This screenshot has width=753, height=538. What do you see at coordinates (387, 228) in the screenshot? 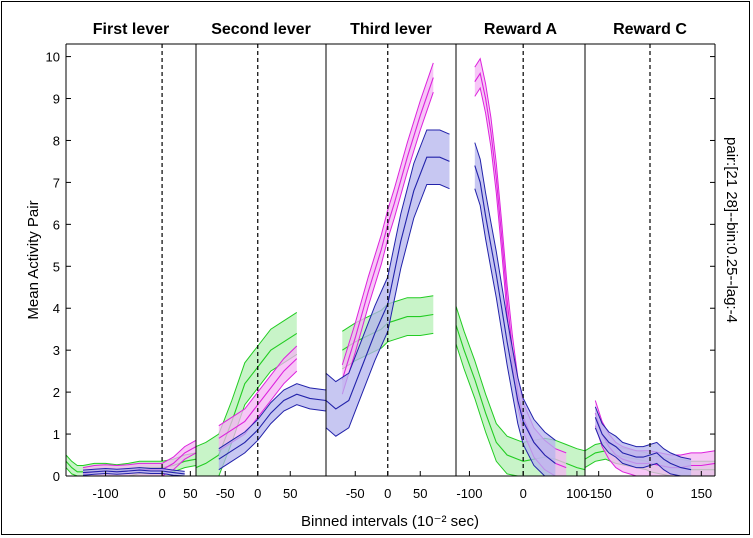
I see `mean-line-magenta` at bounding box center [387, 228].